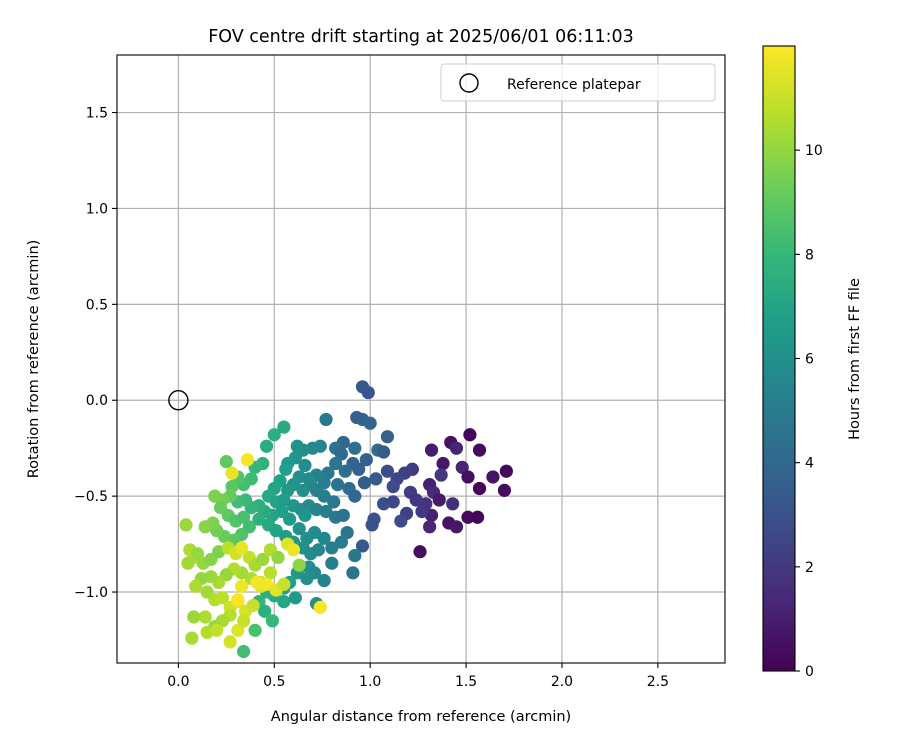 The image size is (900, 750). I want to click on colorbar-tick-label: 6, so click(809, 360).